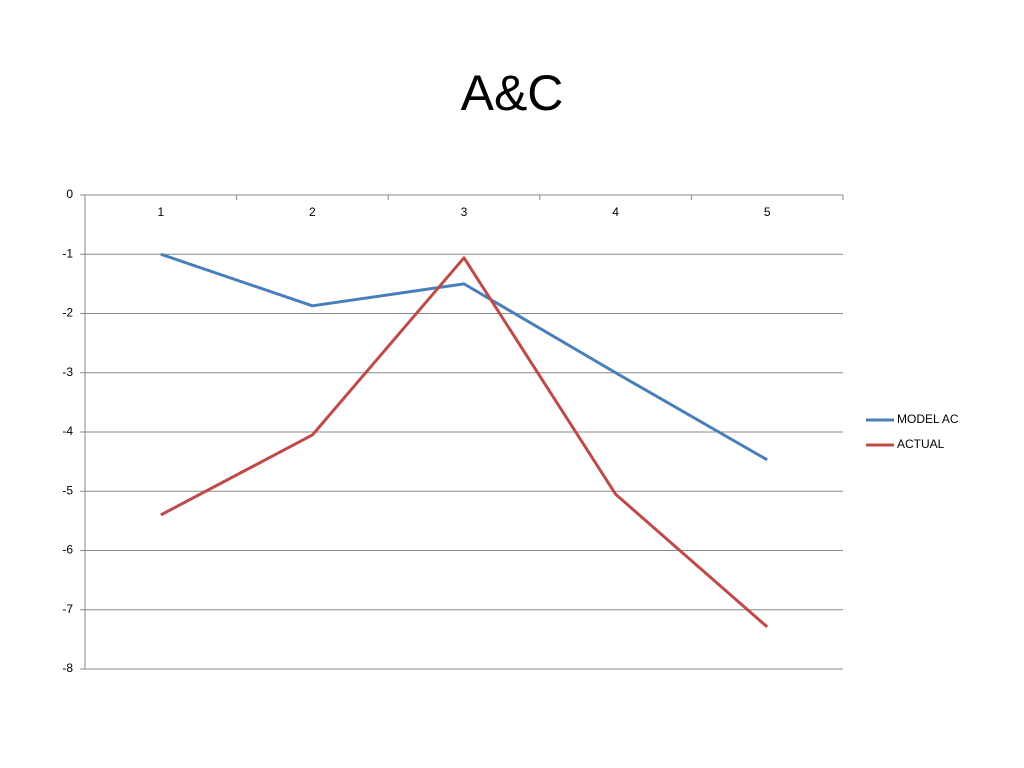 The height and width of the screenshot is (768, 1024). What do you see at coordinates (67, 609) in the screenshot?
I see `y-tick-label: -7` at bounding box center [67, 609].